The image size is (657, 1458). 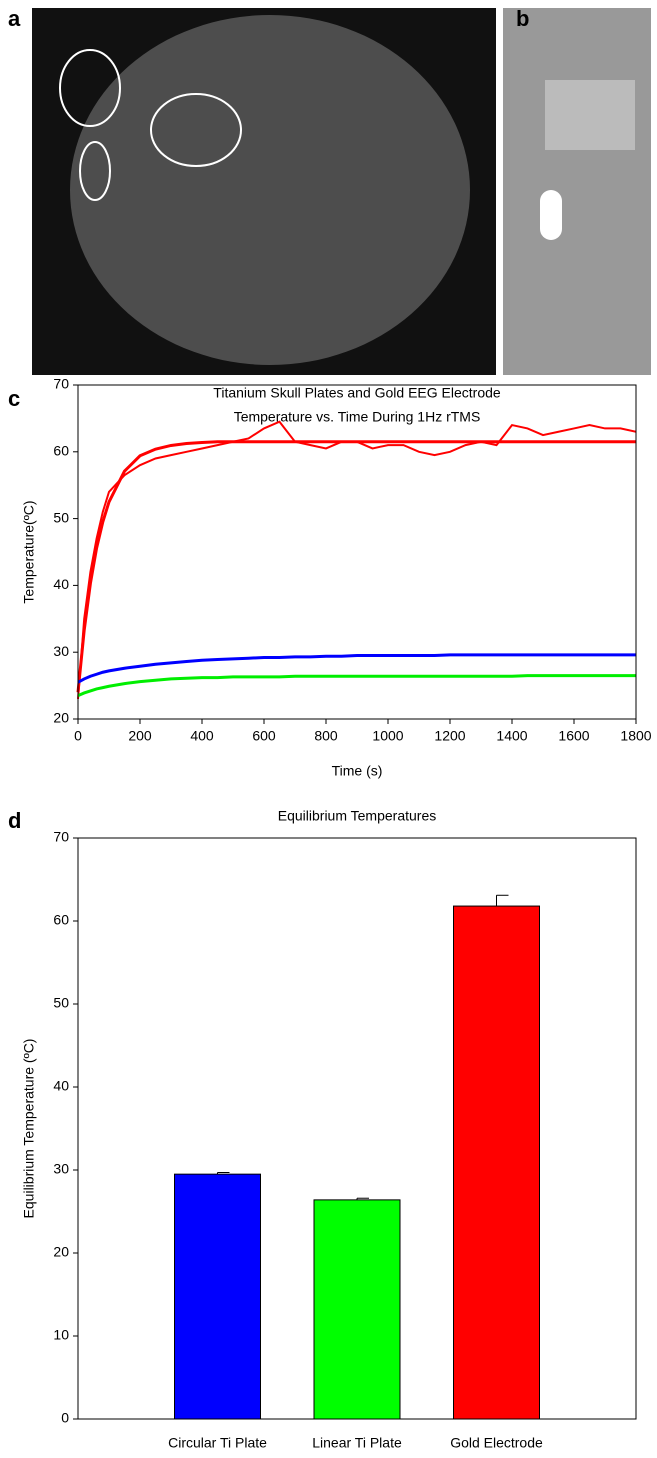 What do you see at coordinates (496, 1443) in the screenshot?
I see `x-tick-label: Gold Electrode` at bounding box center [496, 1443].